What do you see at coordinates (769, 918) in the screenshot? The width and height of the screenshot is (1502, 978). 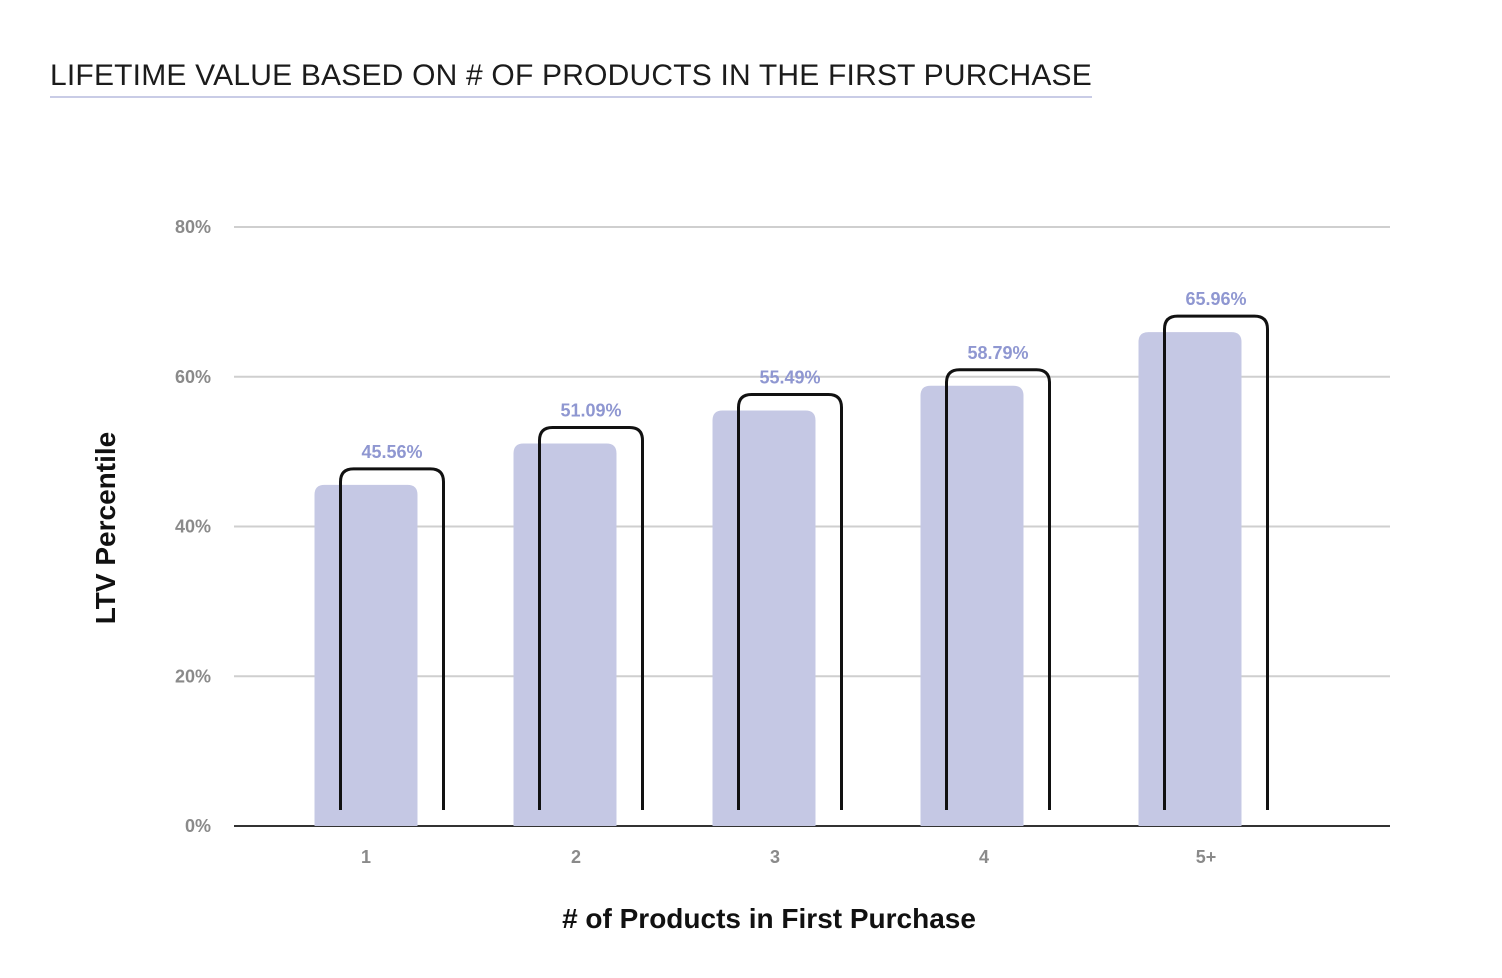 I see `x-axis-title: # of Products in First Purchase` at bounding box center [769, 918].